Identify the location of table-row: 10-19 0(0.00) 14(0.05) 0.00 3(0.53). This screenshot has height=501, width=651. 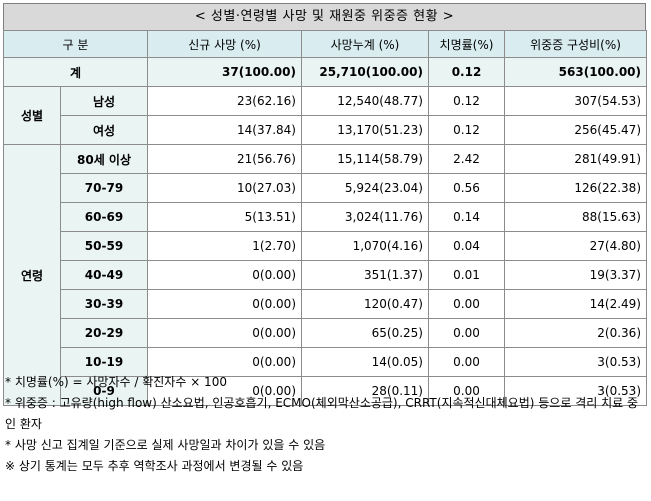
(325, 362).